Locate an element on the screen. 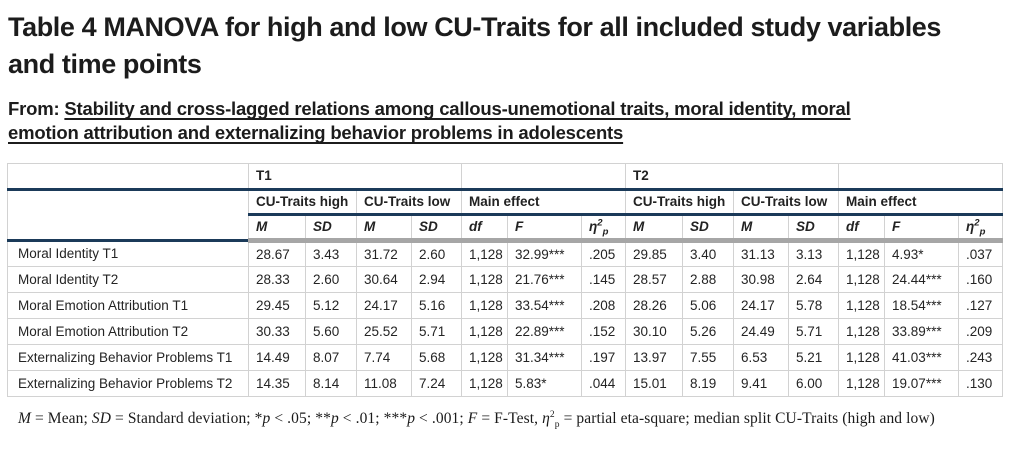  value-cell: 19.07*** is located at coordinates (922, 383).